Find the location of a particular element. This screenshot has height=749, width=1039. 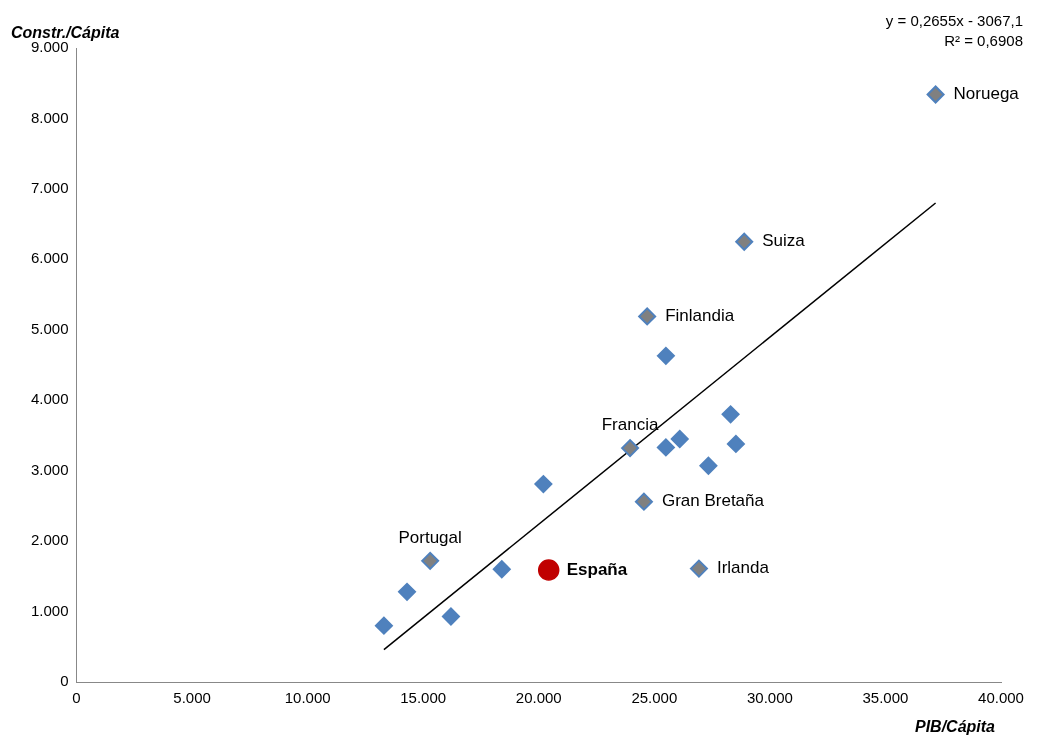

x-tick-label: 5.000 is located at coordinates (192, 698).